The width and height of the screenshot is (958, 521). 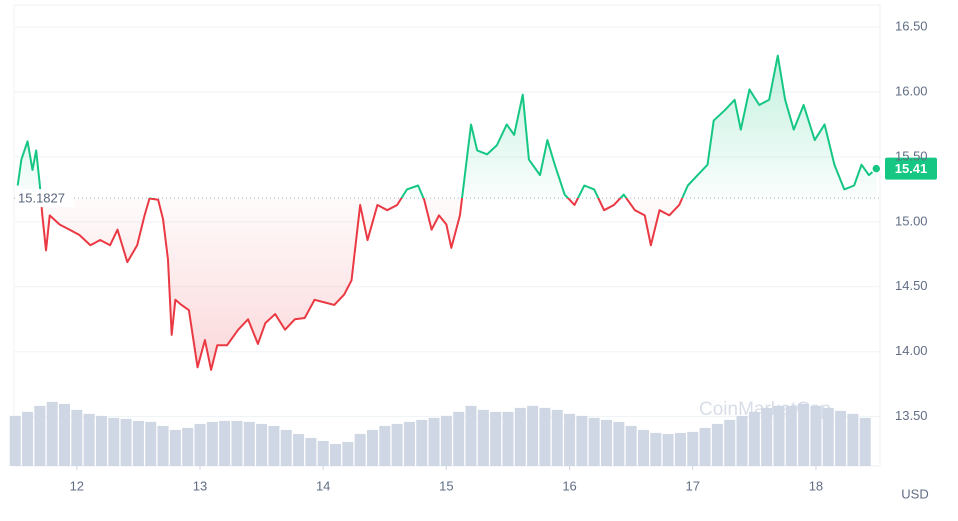 I want to click on x-tick-label: 17, so click(x=693, y=485).